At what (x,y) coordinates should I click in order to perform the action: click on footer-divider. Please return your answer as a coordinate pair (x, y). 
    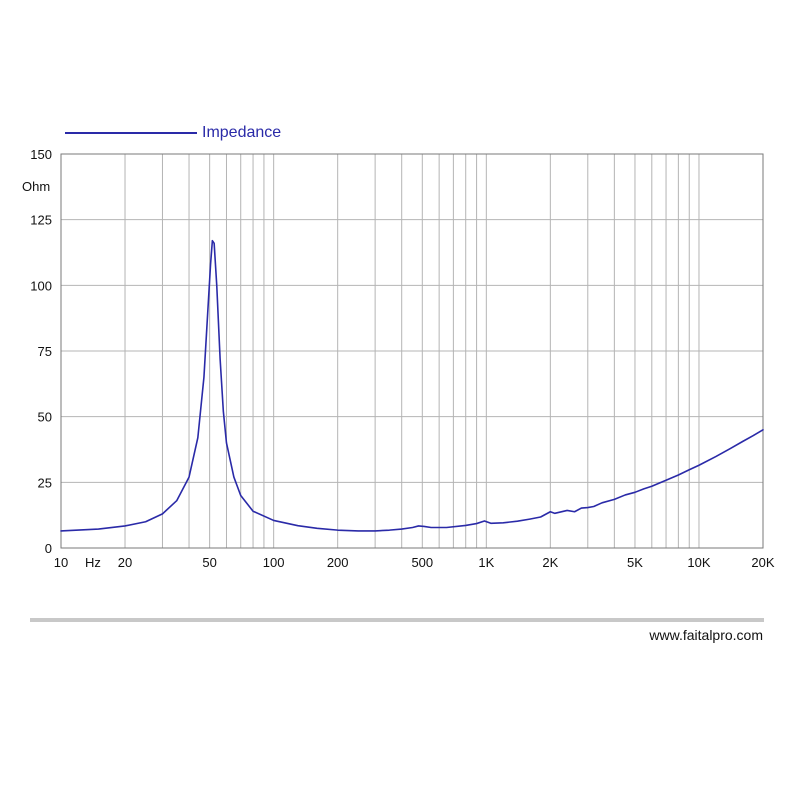
    Looking at the image, I should click on (397, 620).